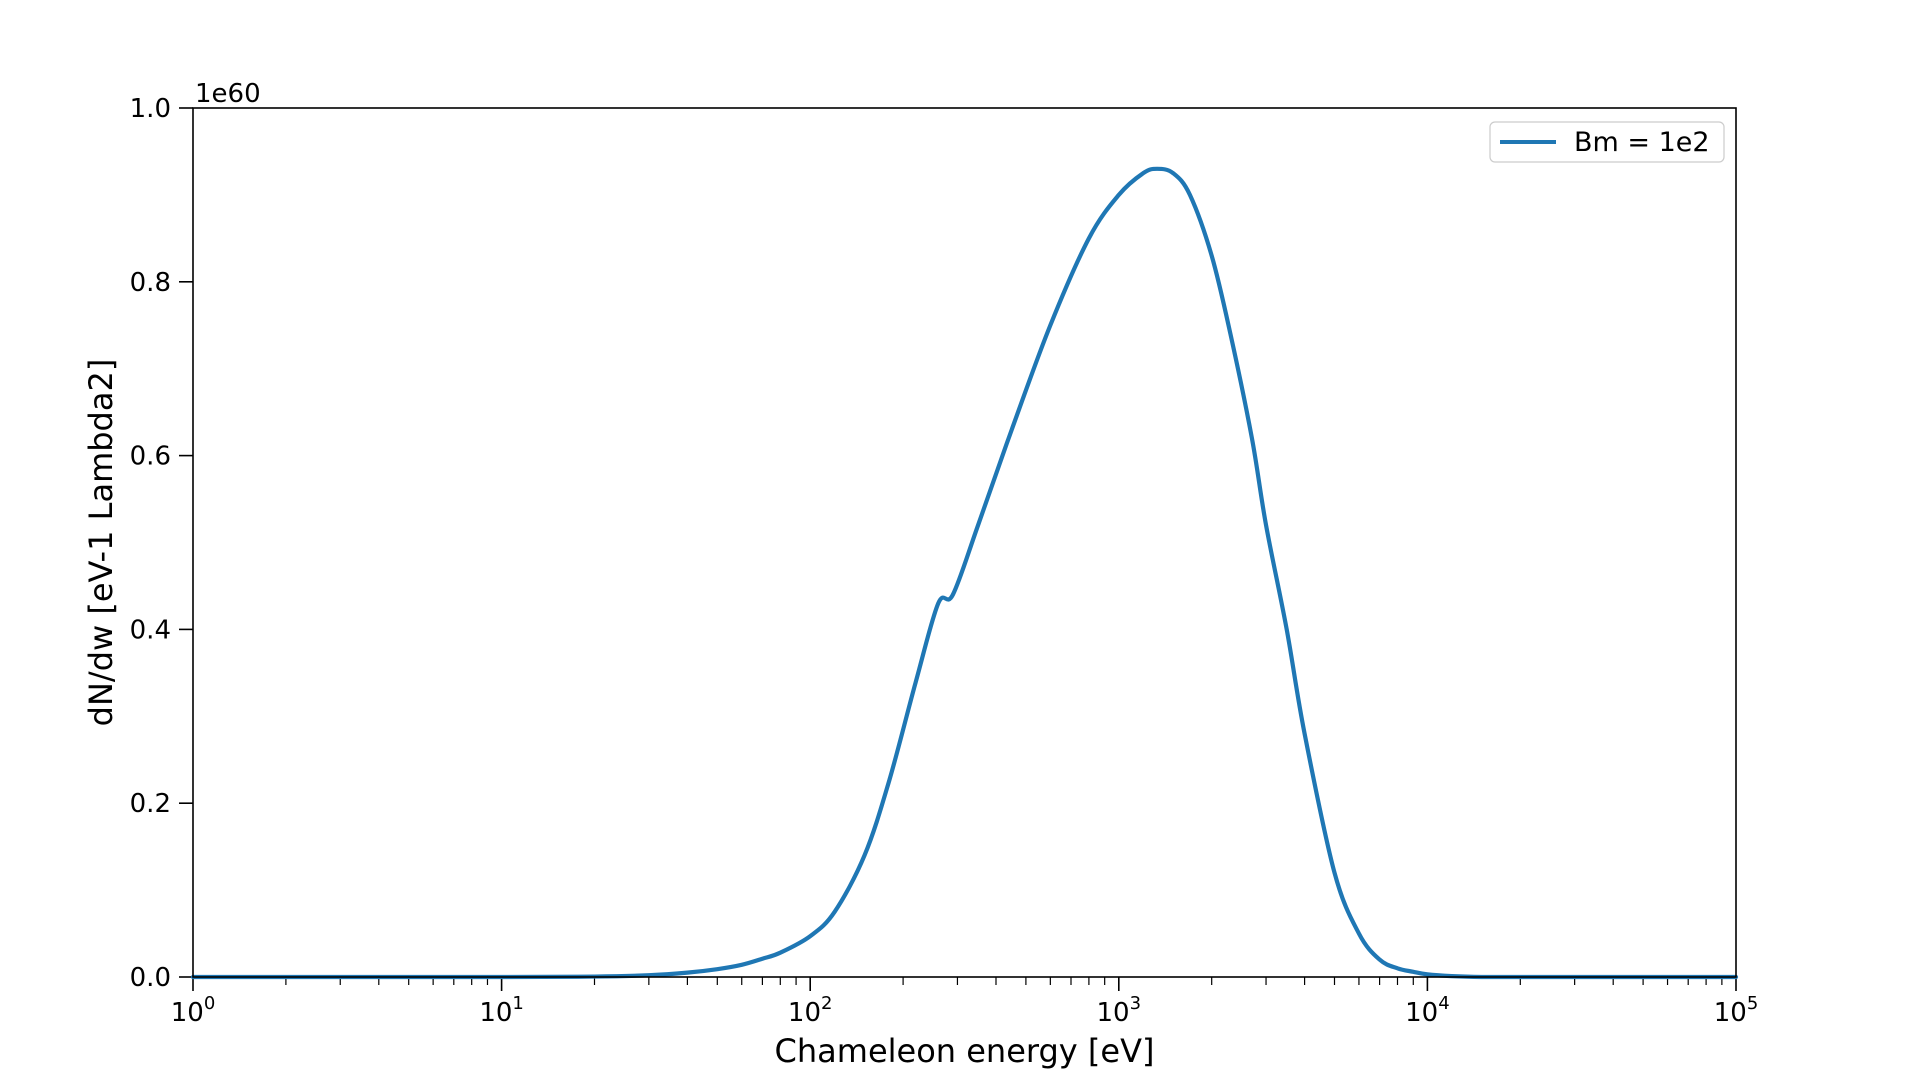 The width and height of the screenshot is (1920, 1080). I want to click on x-tick-label: 10¹, so click(501, 1010).